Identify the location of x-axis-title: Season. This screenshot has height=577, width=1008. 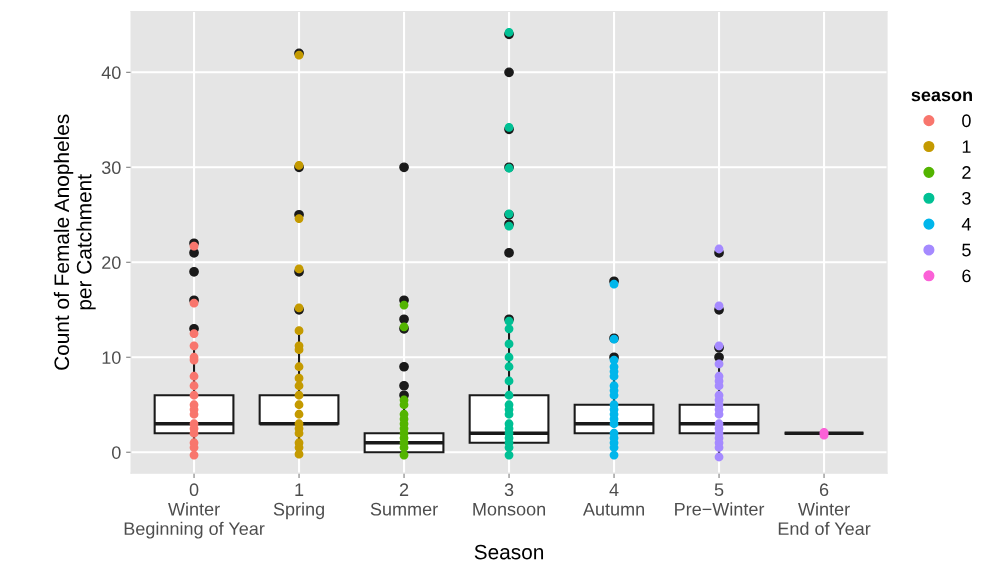
(509, 552).